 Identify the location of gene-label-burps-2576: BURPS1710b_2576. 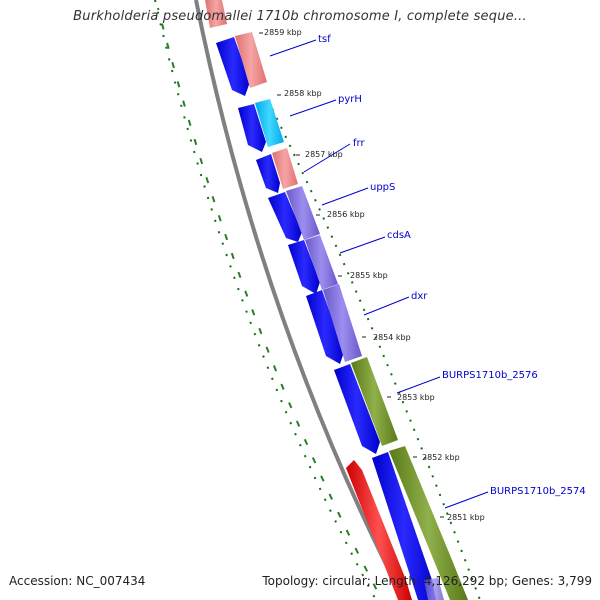
(490, 375).